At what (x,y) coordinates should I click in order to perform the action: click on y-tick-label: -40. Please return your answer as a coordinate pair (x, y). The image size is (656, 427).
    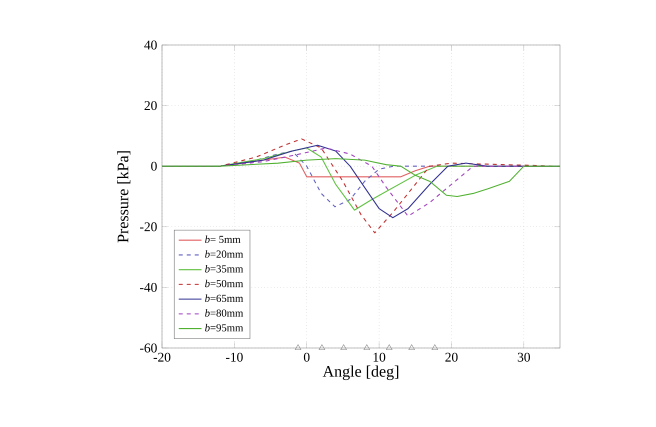
    Looking at the image, I should click on (148, 287).